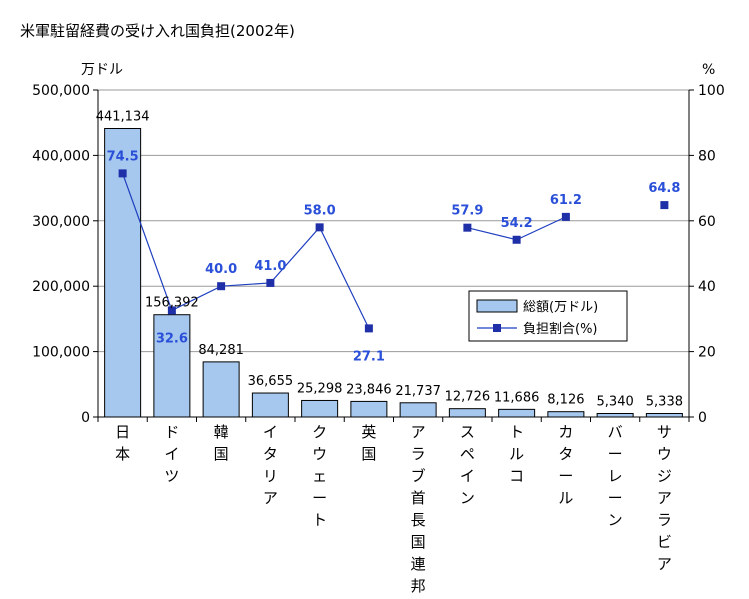 The height and width of the screenshot is (599, 749). I want to click on bar-value-label: 12,726, so click(468, 397).